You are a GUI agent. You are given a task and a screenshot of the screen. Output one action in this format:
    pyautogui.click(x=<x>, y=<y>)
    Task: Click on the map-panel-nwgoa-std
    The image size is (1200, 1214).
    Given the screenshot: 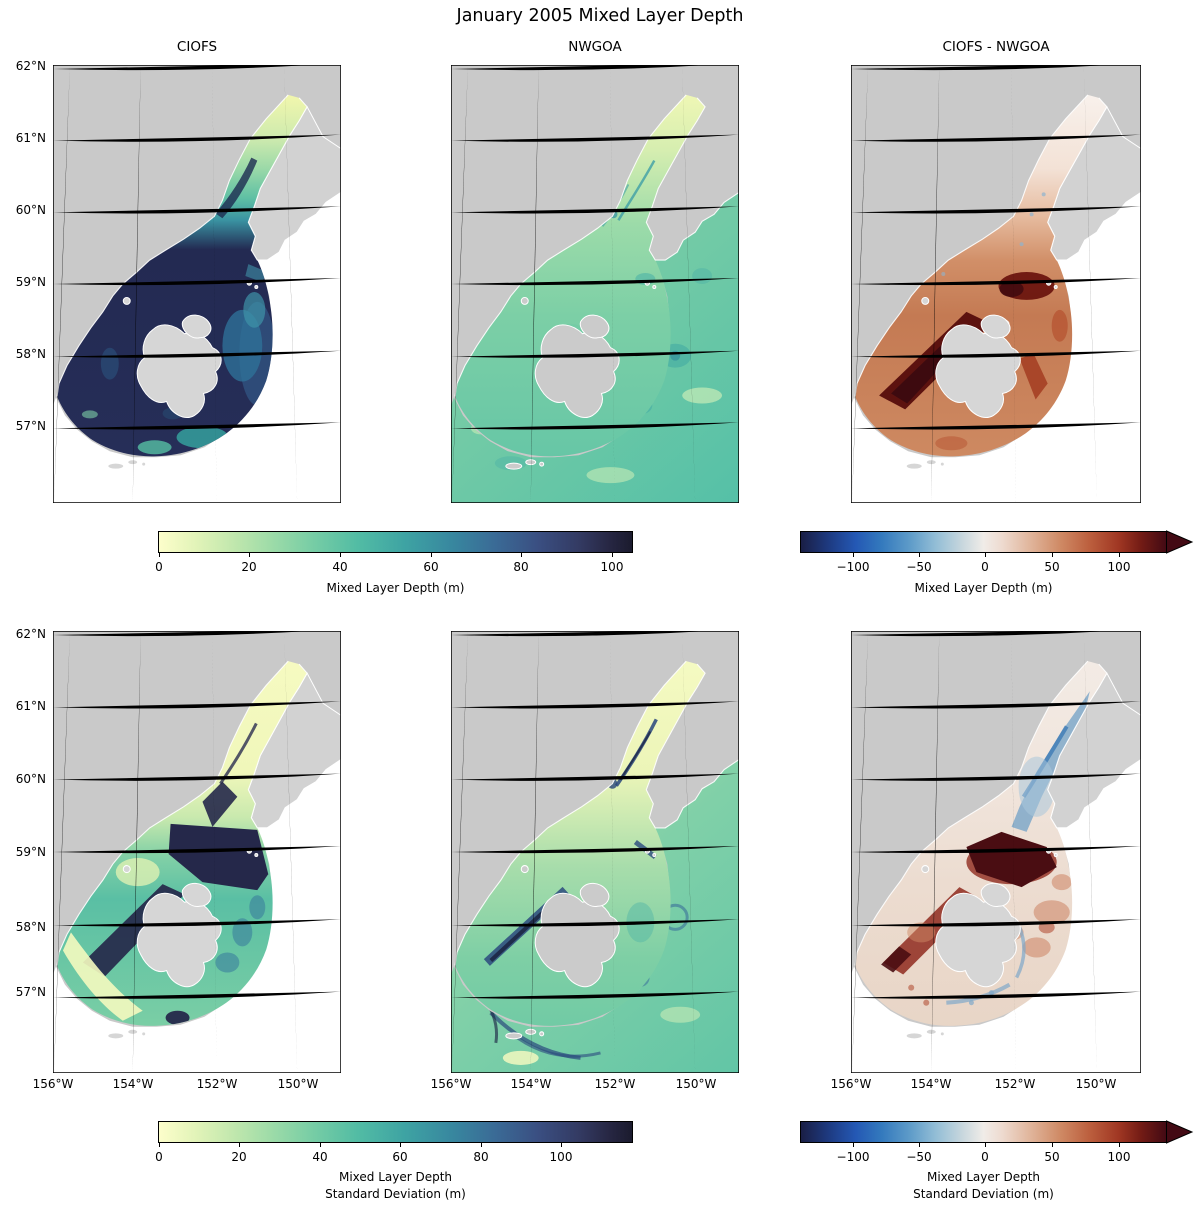 What is the action you would take?
    pyautogui.click(x=595, y=852)
    